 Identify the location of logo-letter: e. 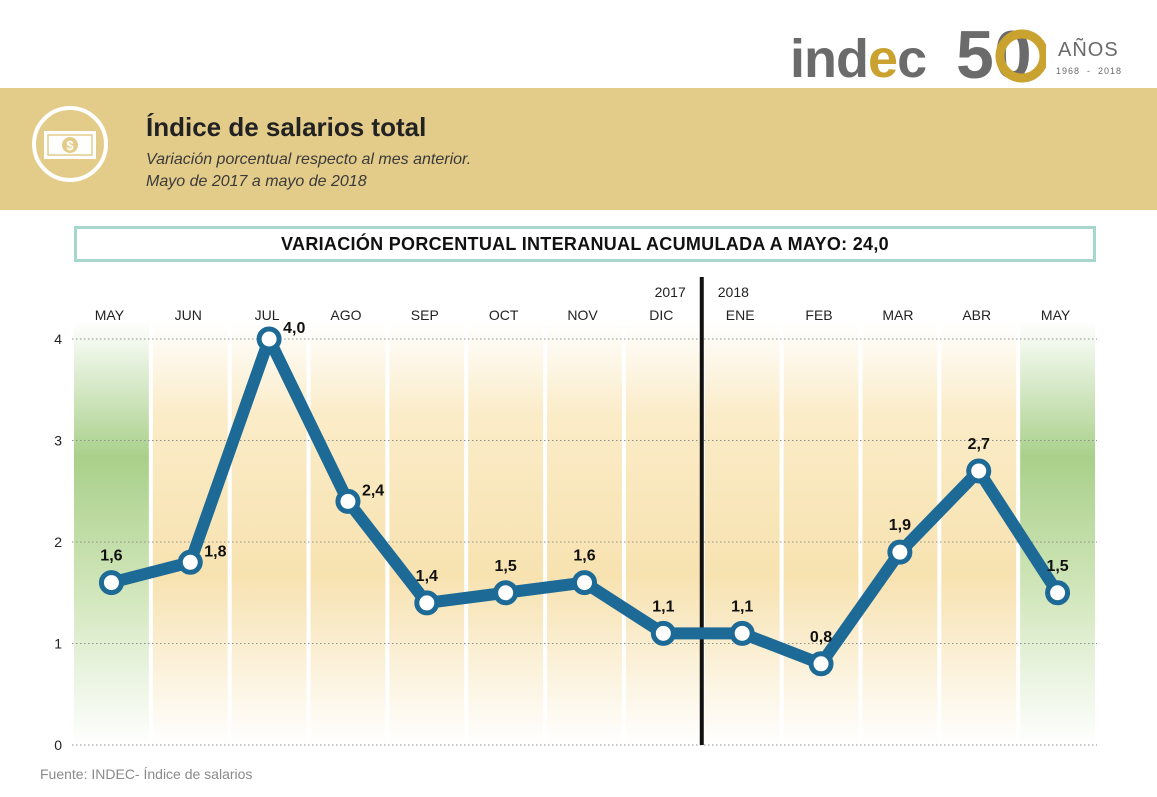
(883, 59).